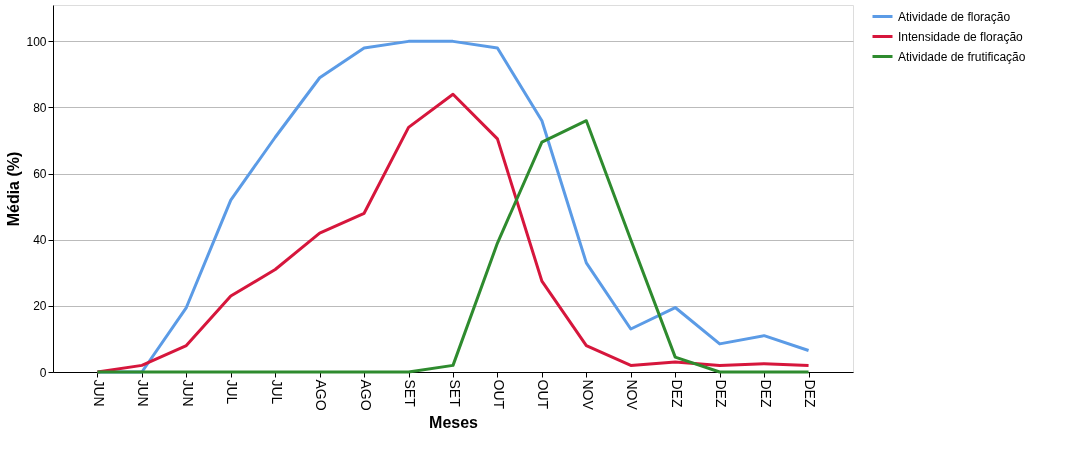 The height and width of the screenshot is (462, 1090). What do you see at coordinates (40, 306) in the screenshot?
I see `y-tick-label: 20` at bounding box center [40, 306].